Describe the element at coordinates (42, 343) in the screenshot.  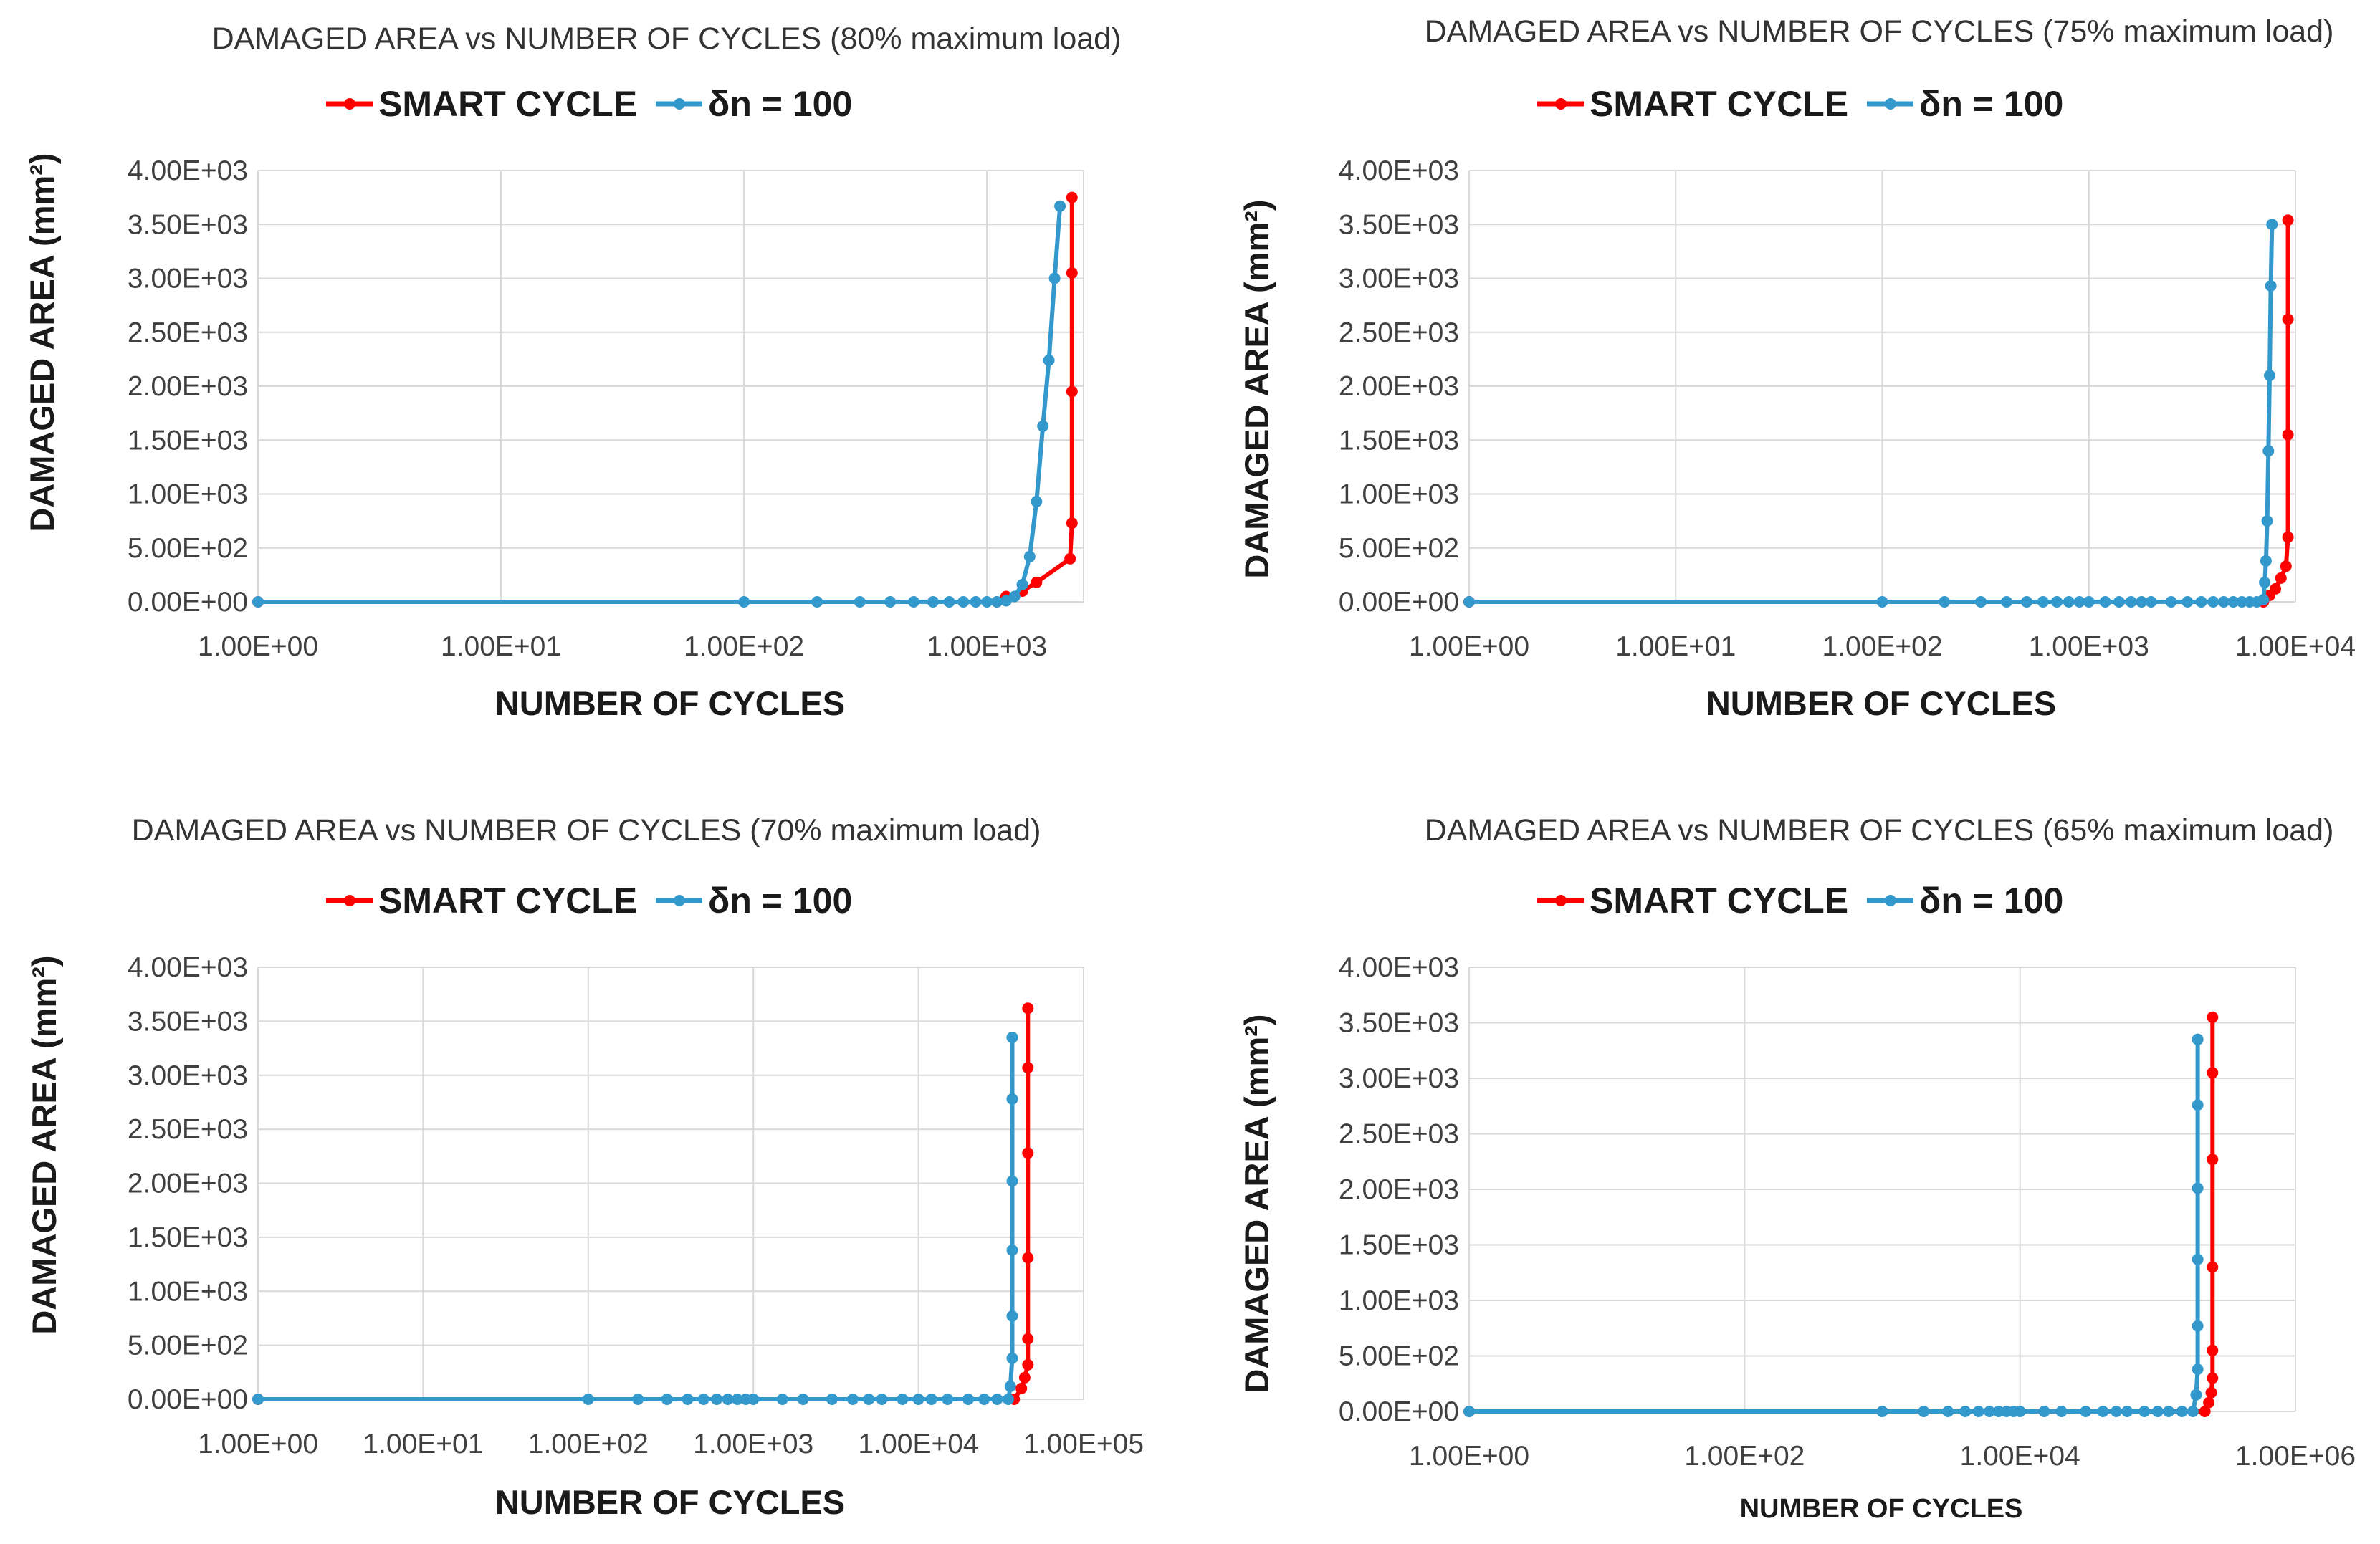
I see `y-axis-title: DAMAGED AREA (mm²)` at that location.